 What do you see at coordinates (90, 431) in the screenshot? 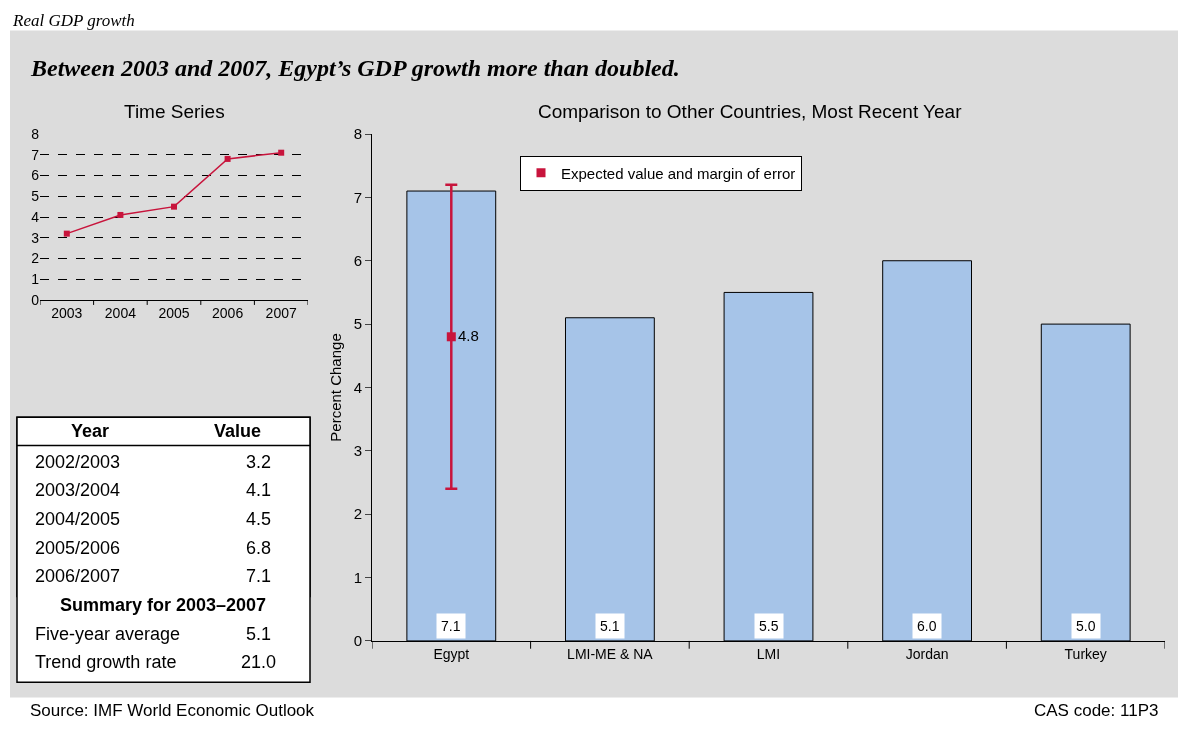
I see `text: Year` at bounding box center [90, 431].